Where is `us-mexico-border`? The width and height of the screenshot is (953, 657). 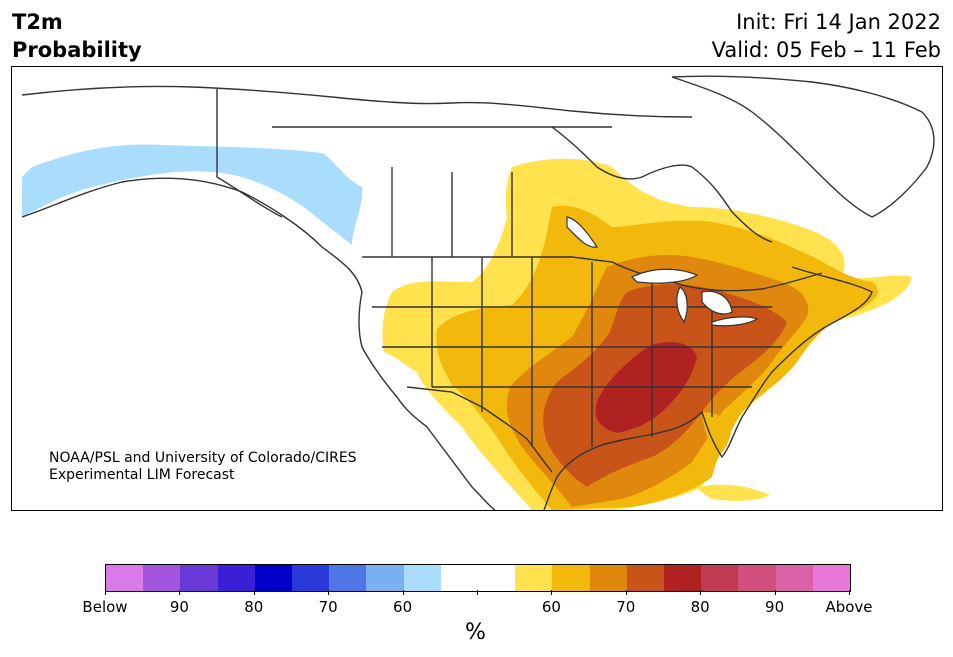
us-mexico-border is located at coordinates (479, 429).